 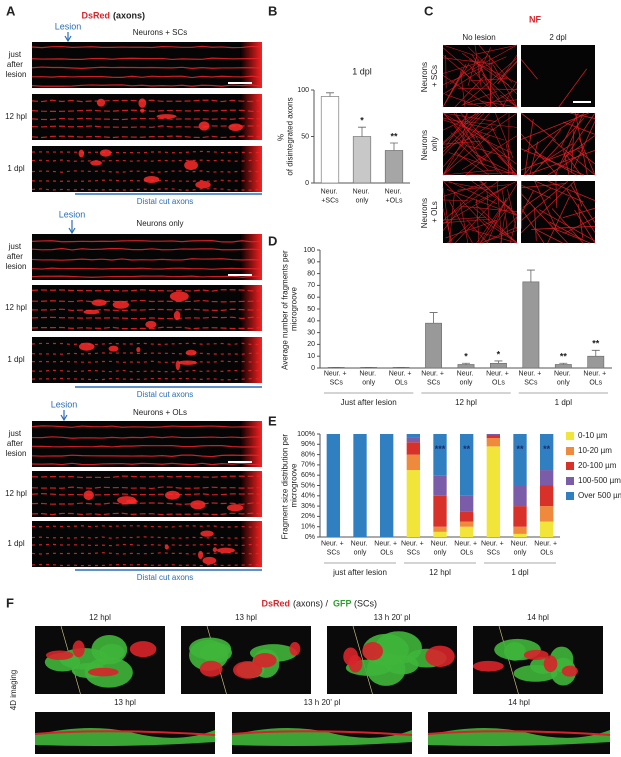 I want to click on panel-label: F, so click(x=10, y=602).